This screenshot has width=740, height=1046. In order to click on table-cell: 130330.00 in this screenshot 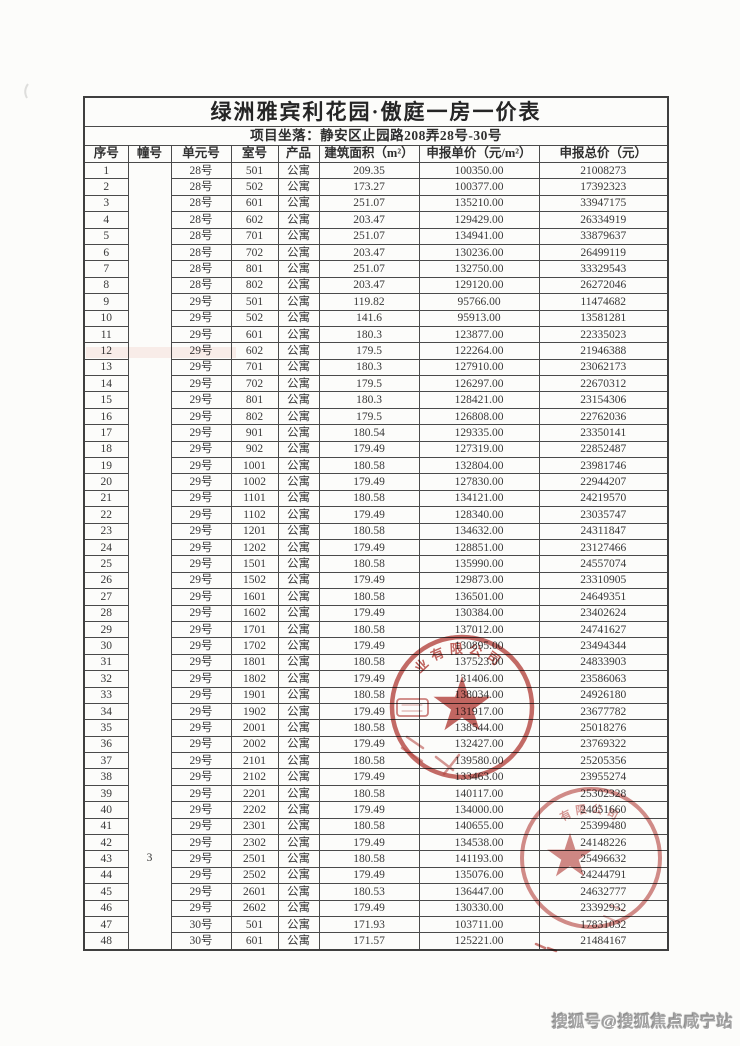, I will do `click(479, 908)`.